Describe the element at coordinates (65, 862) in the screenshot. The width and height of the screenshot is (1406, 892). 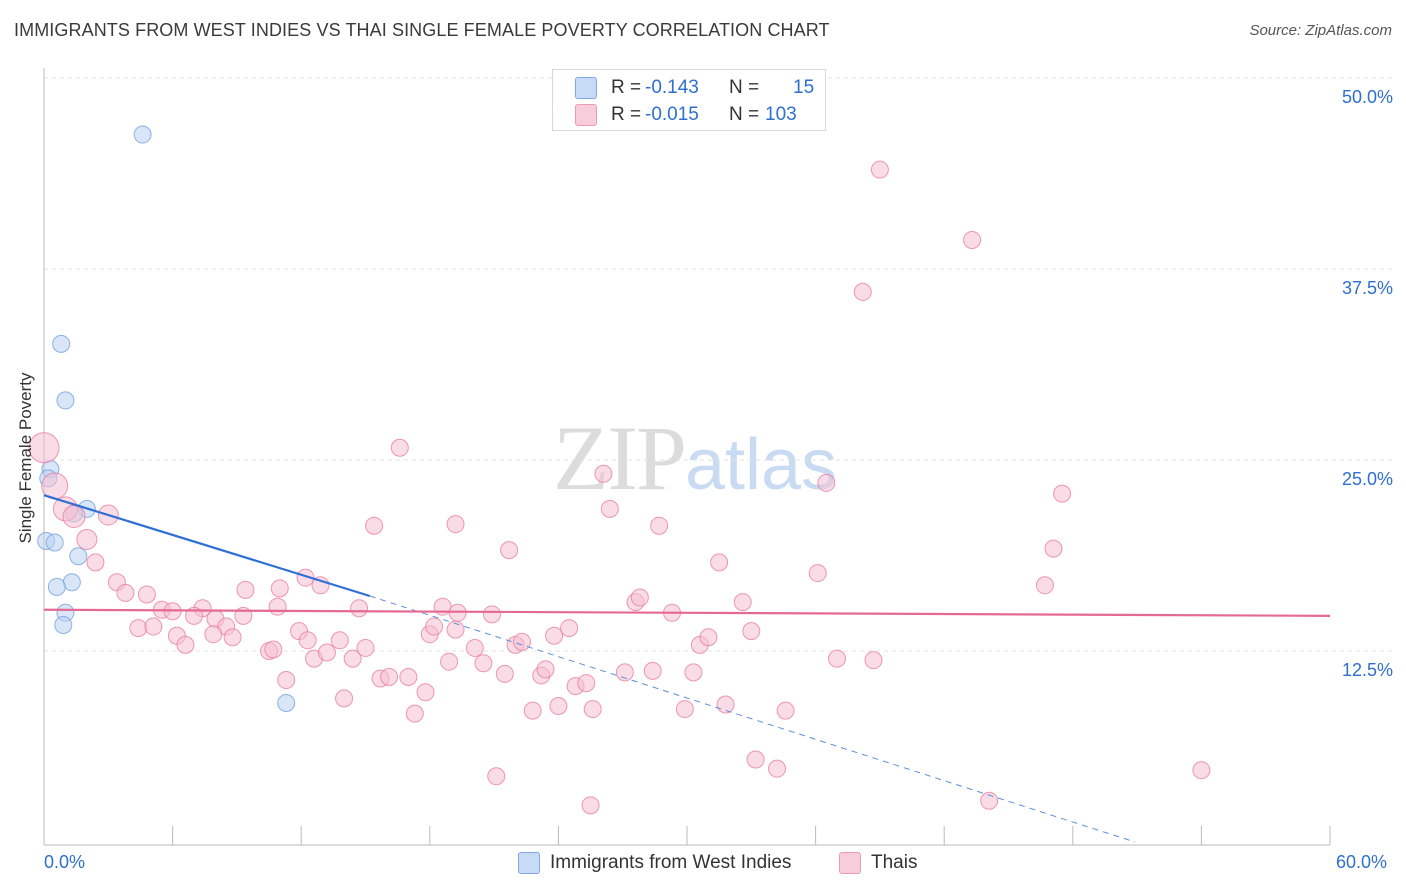
I see `x-tick-label: 0.0%` at that location.